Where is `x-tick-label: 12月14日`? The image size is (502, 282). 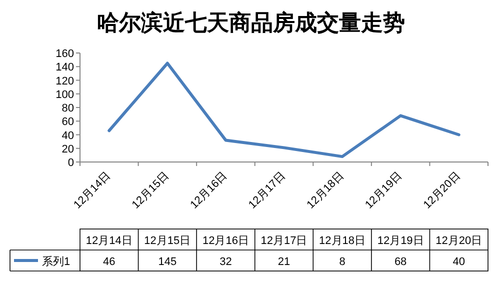 x-tick-label: 12月14日 is located at coordinates (93, 191).